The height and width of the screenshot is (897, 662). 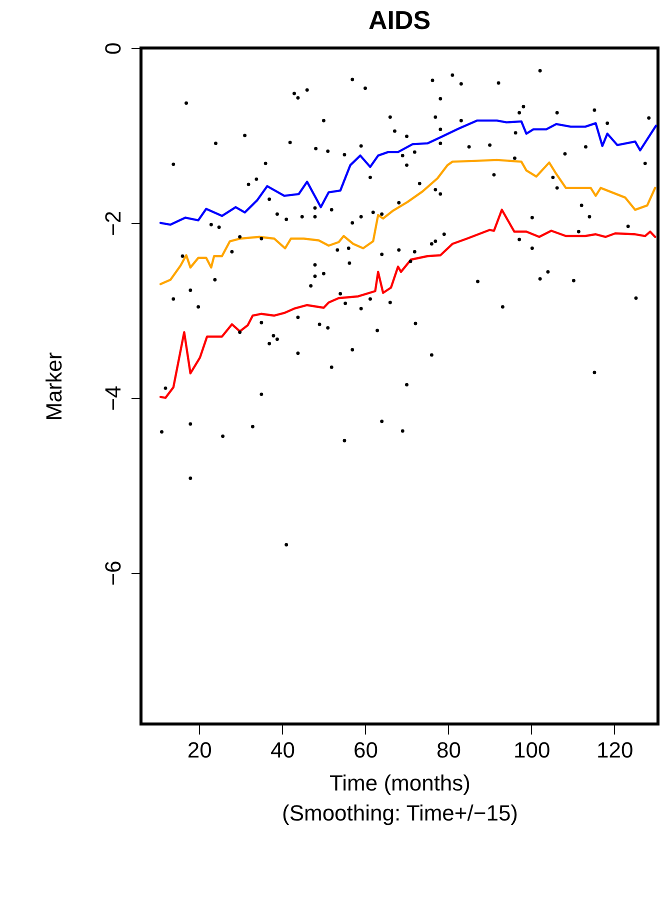 I want to click on y-tick-label: −2, so click(x=113, y=223).